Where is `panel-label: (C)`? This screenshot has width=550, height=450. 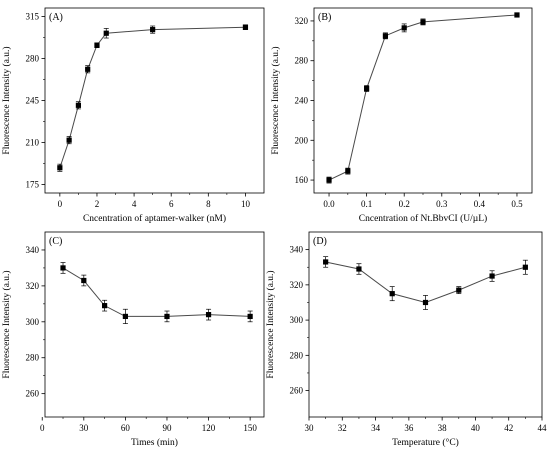 panel-label: (C) is located at coordinates (55, 241).